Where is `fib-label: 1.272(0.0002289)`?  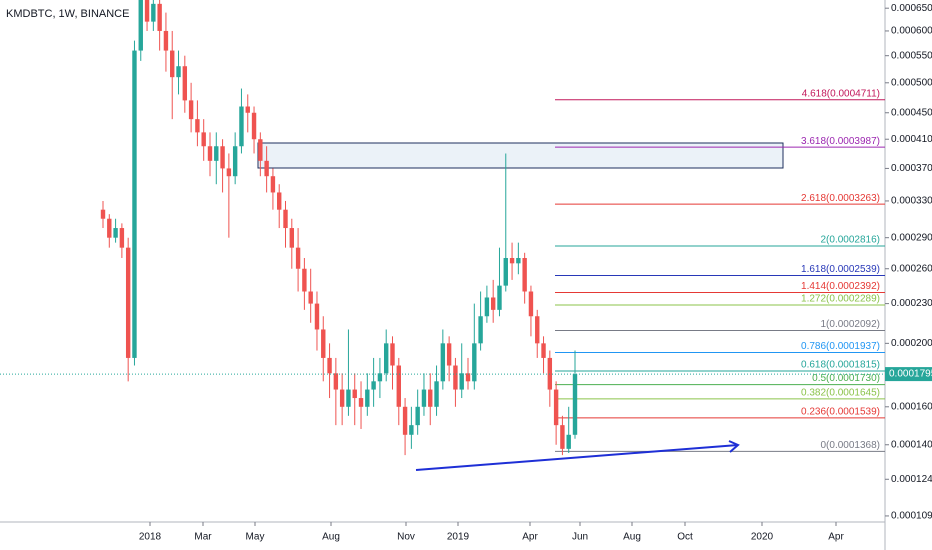
fib-label: 1.272(0.0002289) is located at coordinates (840, 299).